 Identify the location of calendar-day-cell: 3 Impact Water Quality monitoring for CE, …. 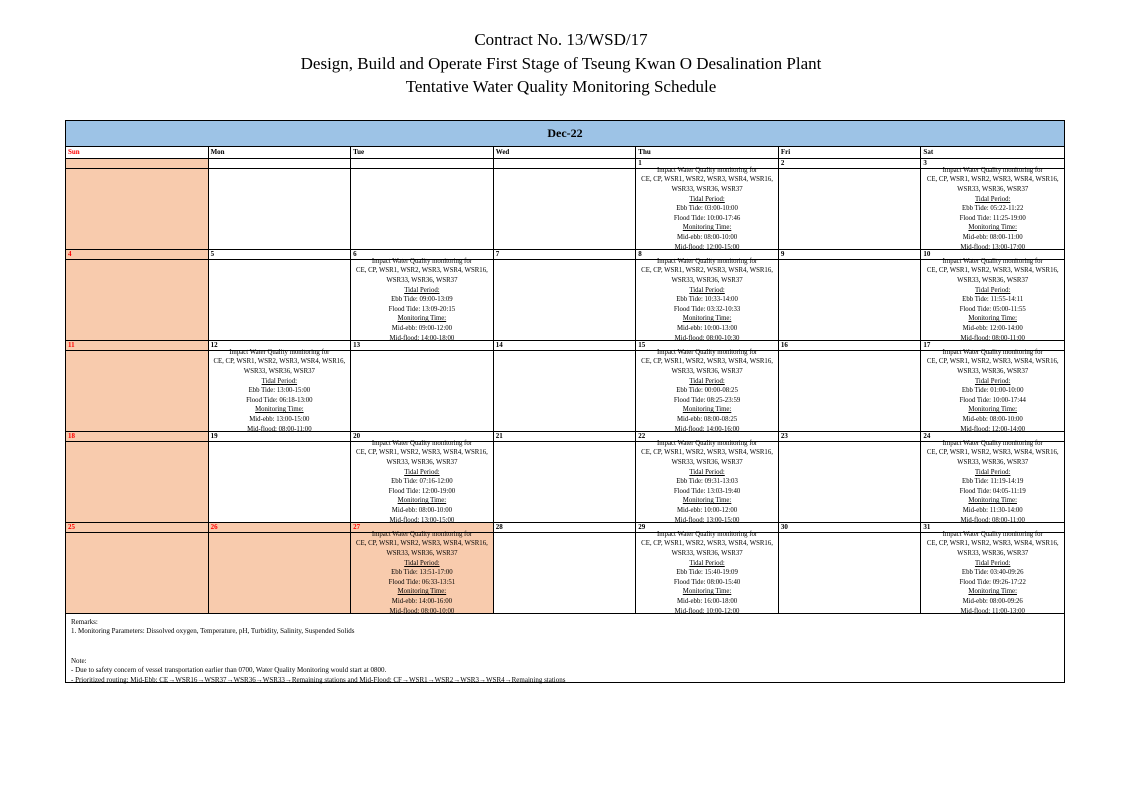
(992, 205).